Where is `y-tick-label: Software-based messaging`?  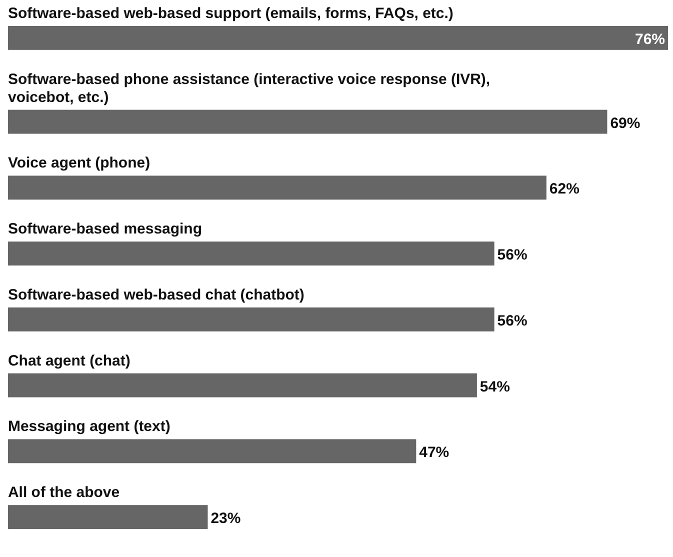 y-tick-label: Software-based messaging is located at coordinates (105, 229).